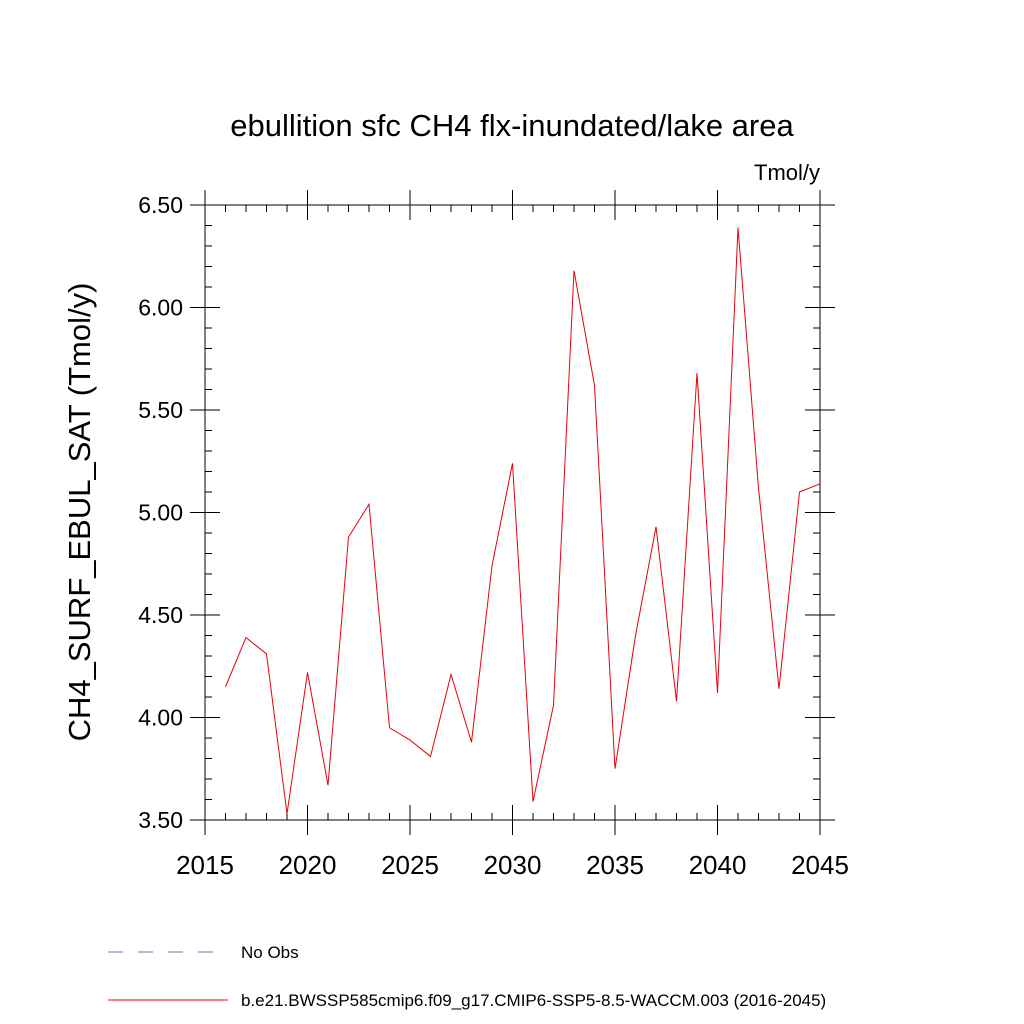  What do you see at coordinates (615, 865) in the screenshot?
I see `x-tick-label: 2035` at bounding box center [615, 865].